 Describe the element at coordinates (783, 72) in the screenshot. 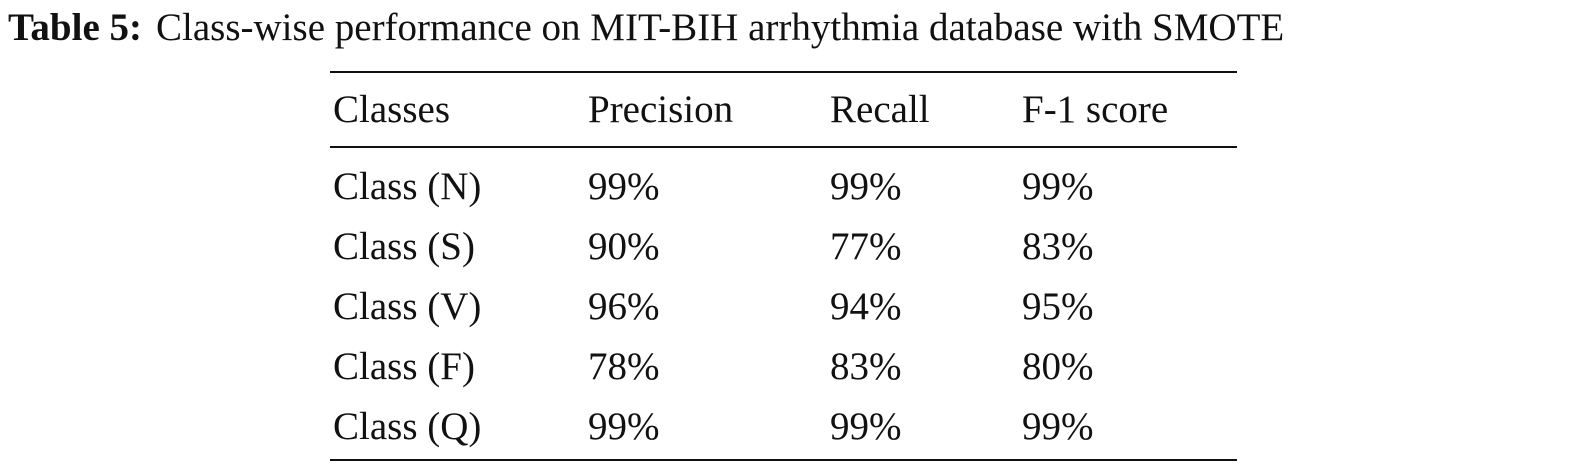

I see `top-rule` at that location.